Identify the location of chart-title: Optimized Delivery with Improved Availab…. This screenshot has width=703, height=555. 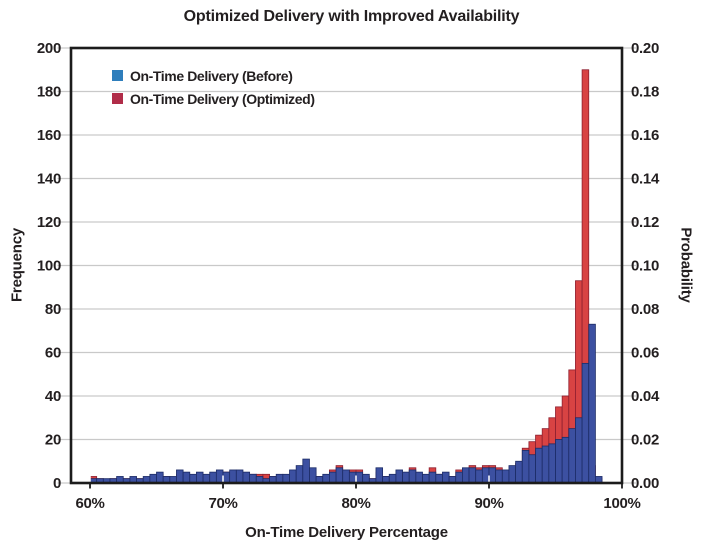
(351, 16).